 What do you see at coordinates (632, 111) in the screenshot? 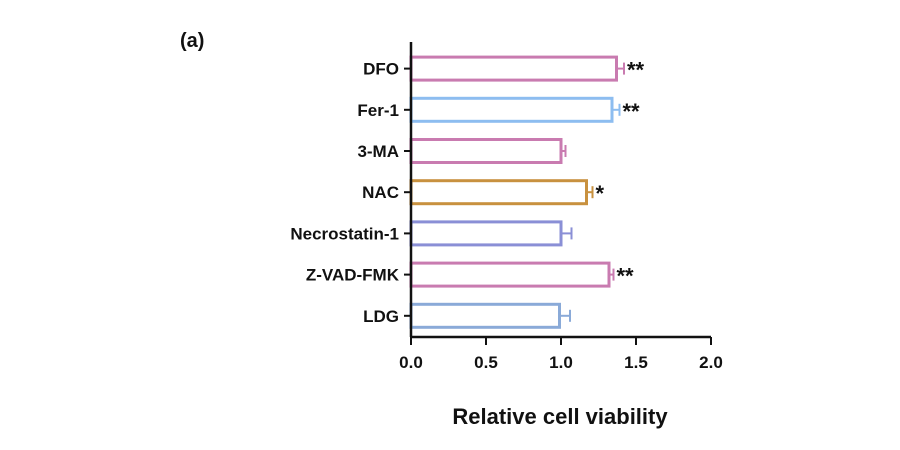
I see `bar-2-significance: **` at bounding box center [632, 111].